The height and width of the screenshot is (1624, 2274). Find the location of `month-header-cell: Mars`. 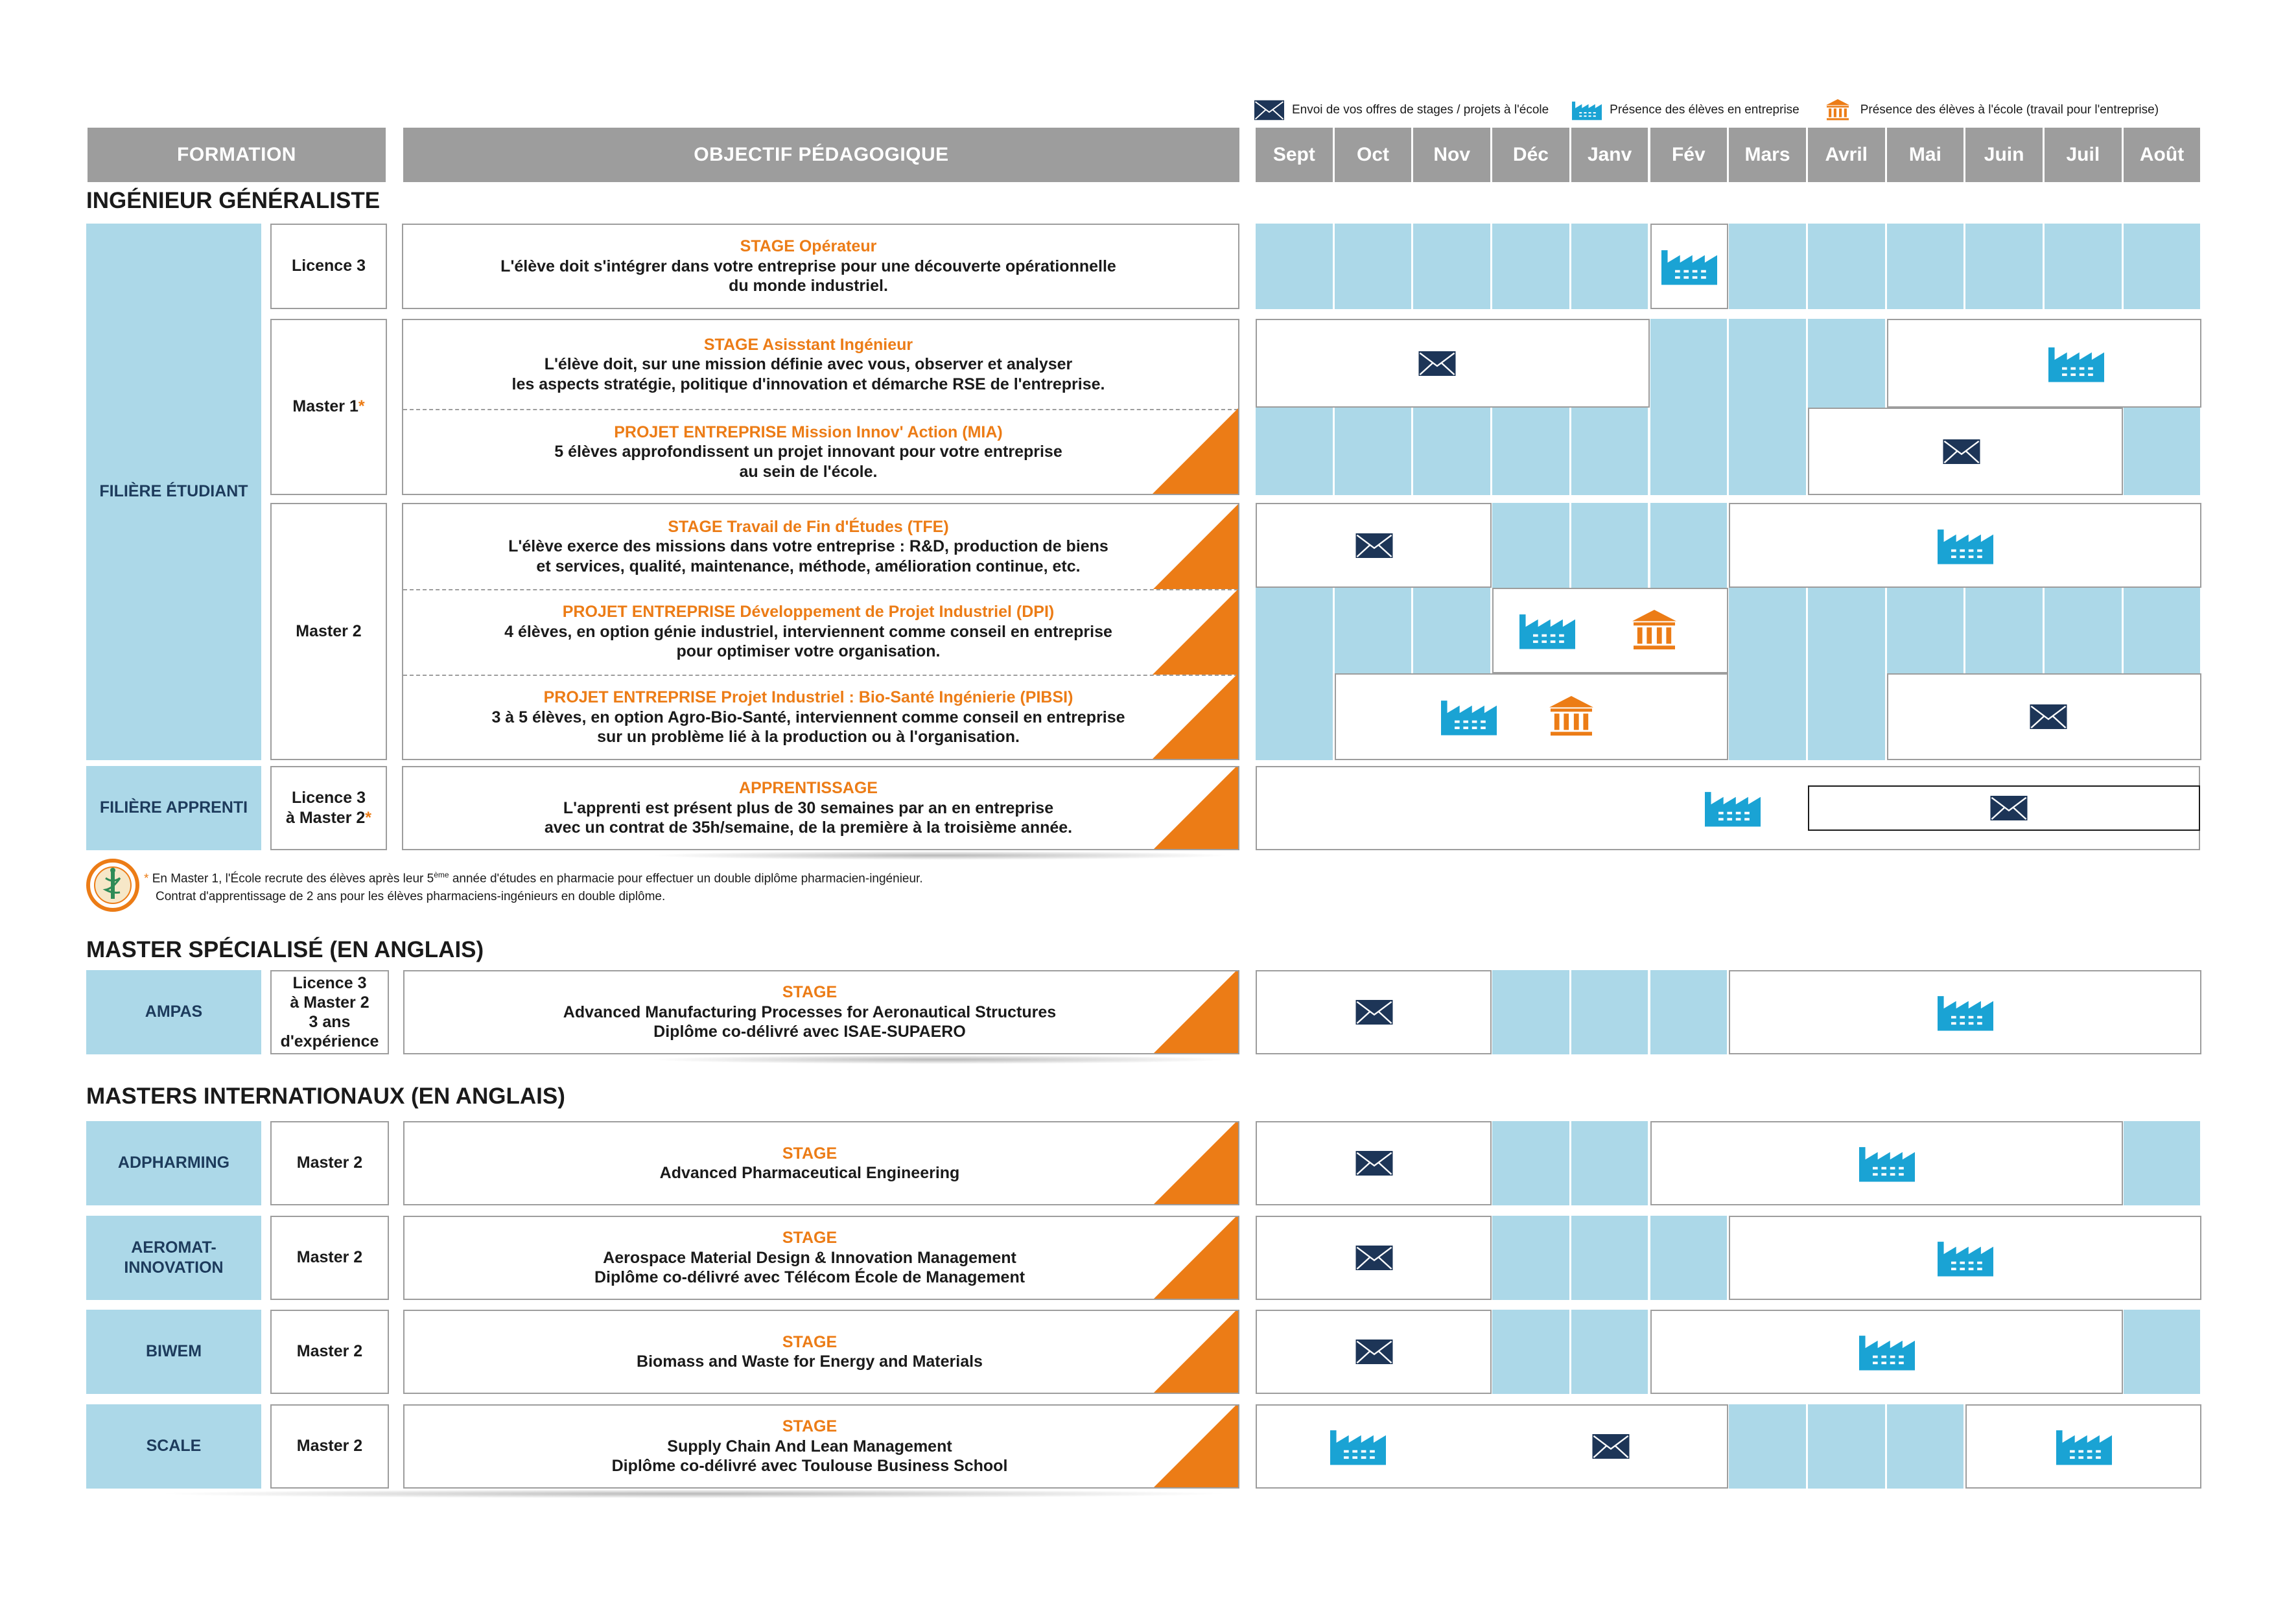

month-header-cell: Mars is located at coordinates (1768, 155).